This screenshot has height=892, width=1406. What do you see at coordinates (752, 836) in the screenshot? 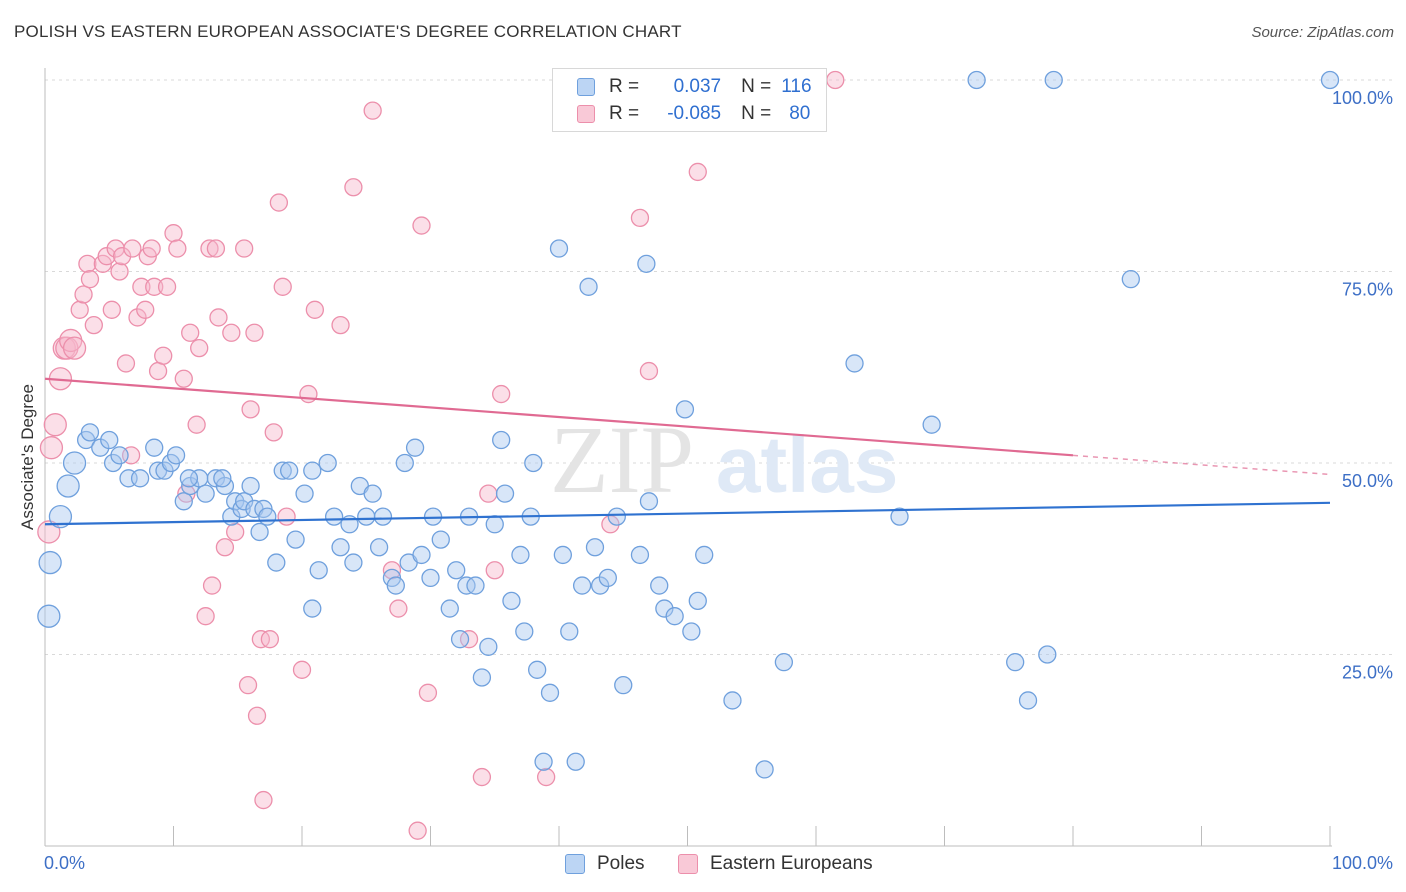
I see `x-ticks` at bounding box center [752, 836].